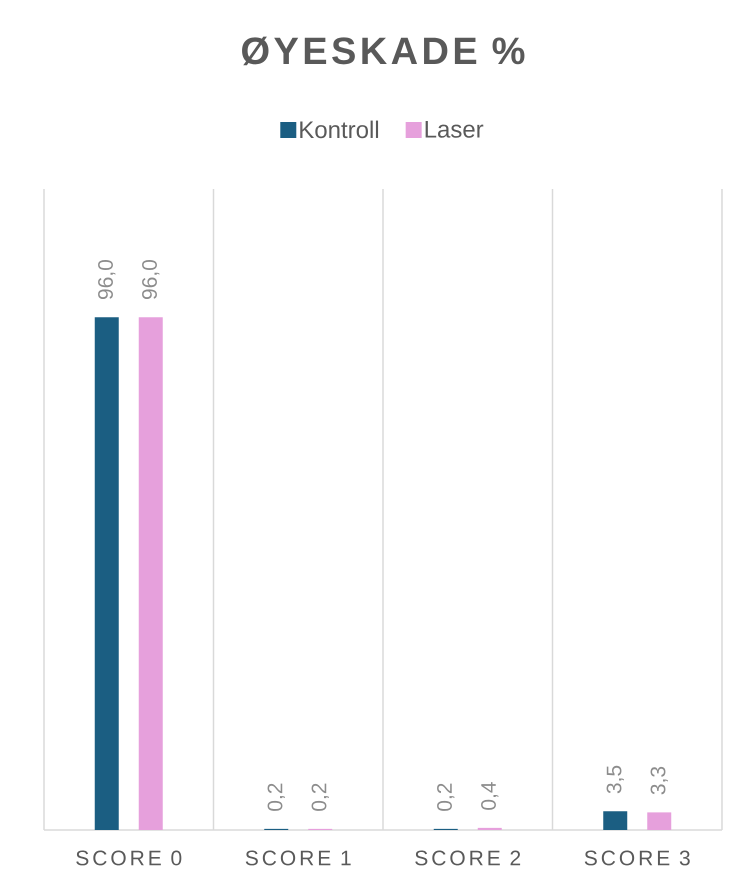  I want to click on x-tick-label: SCORE 2, so click(467, 858).